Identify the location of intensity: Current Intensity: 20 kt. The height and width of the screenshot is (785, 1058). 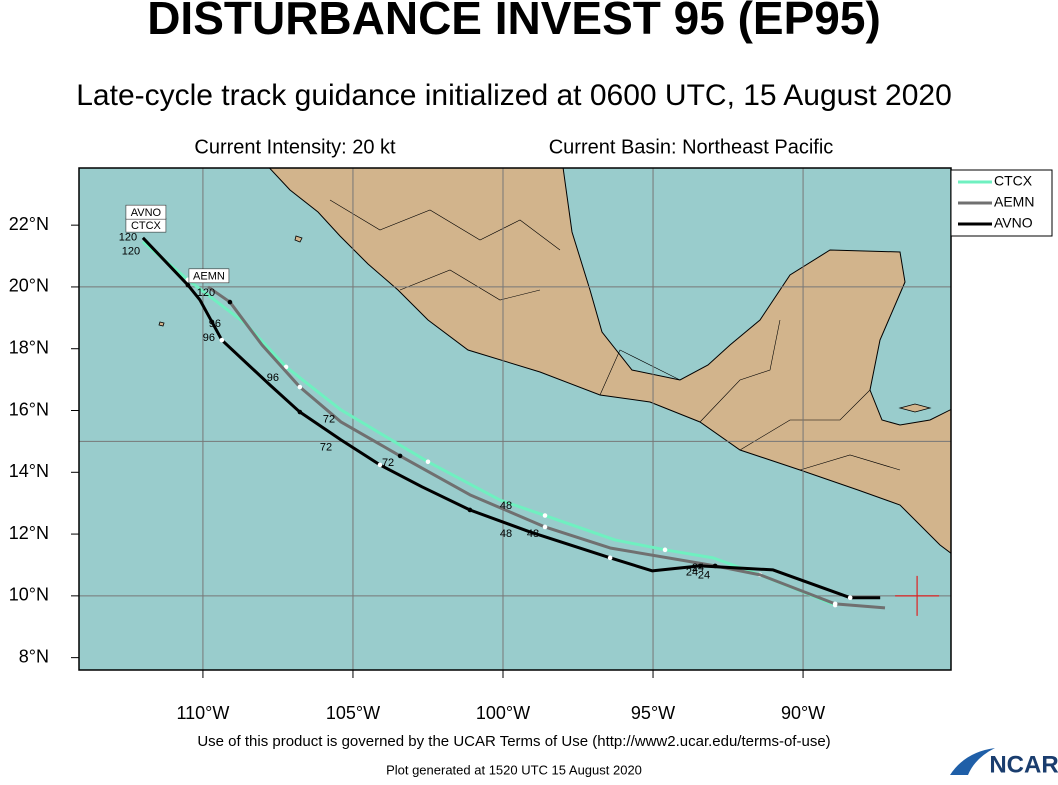
(295, 147).